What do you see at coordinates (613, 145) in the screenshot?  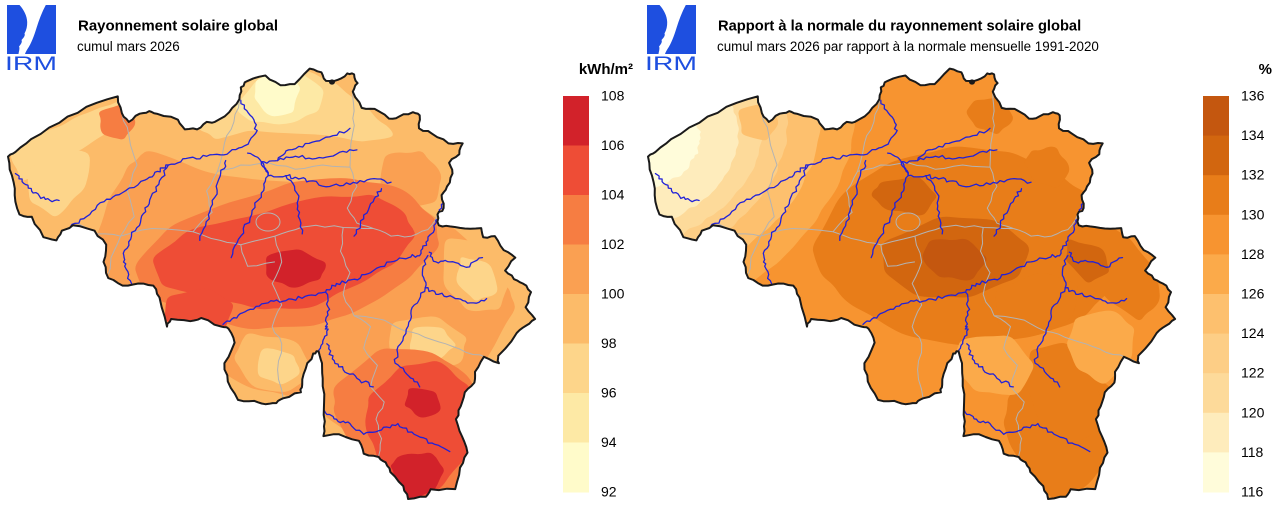 I see `svg-text: 106` at bounding box center [613, 145].